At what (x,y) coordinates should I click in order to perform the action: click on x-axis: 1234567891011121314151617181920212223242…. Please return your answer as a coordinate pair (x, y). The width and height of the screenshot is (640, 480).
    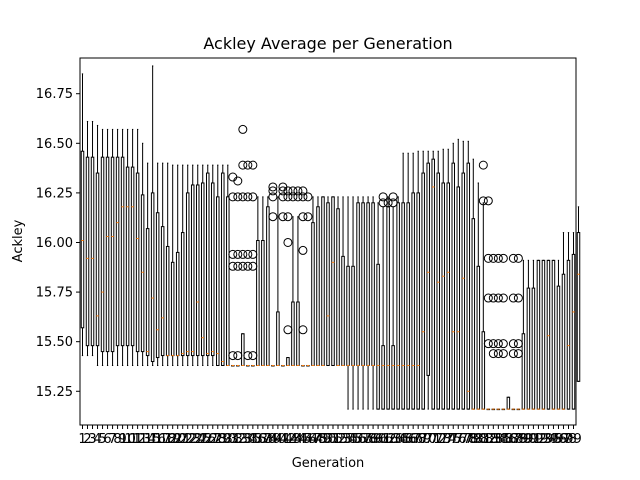
    Looking at the image, I should click on (330, 436).